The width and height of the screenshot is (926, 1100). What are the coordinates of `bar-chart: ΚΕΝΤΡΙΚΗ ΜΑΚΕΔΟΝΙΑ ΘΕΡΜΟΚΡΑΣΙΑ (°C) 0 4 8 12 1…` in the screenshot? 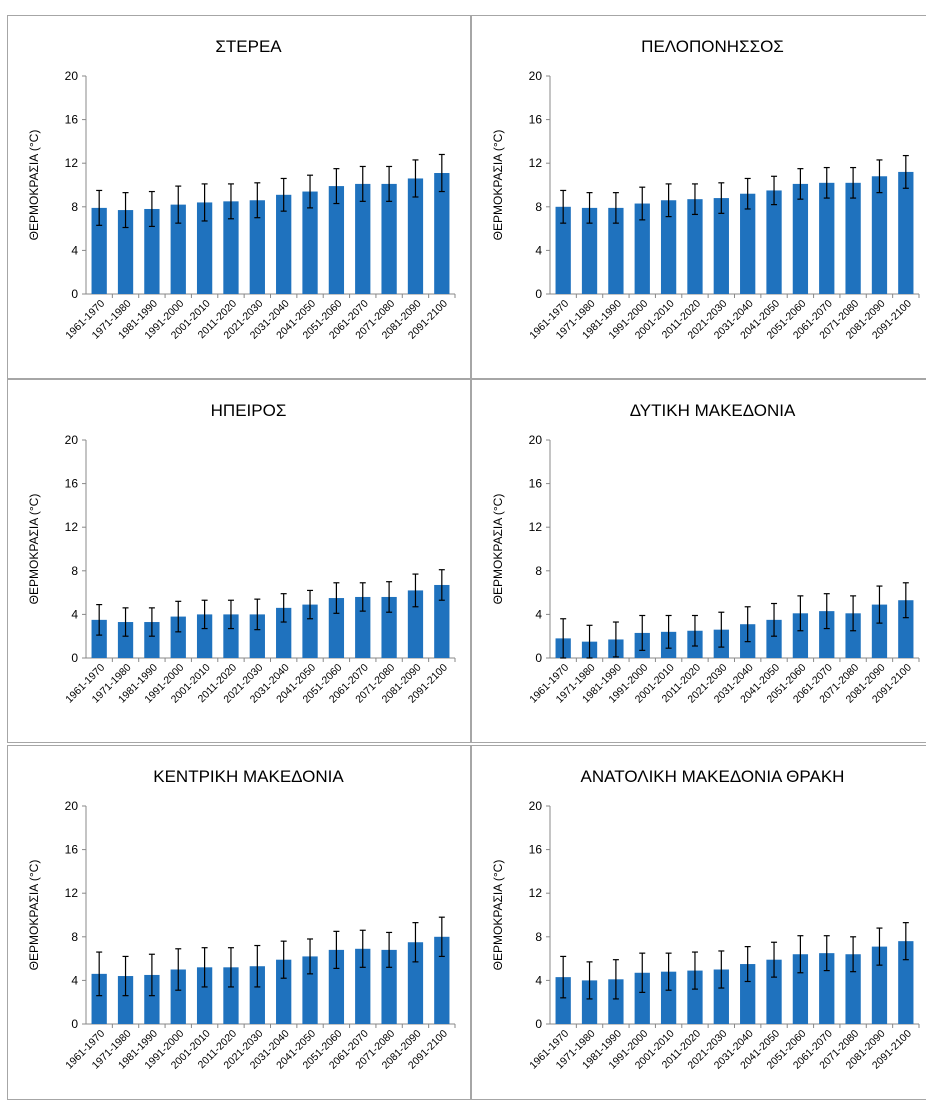 It's located at (241, 919).